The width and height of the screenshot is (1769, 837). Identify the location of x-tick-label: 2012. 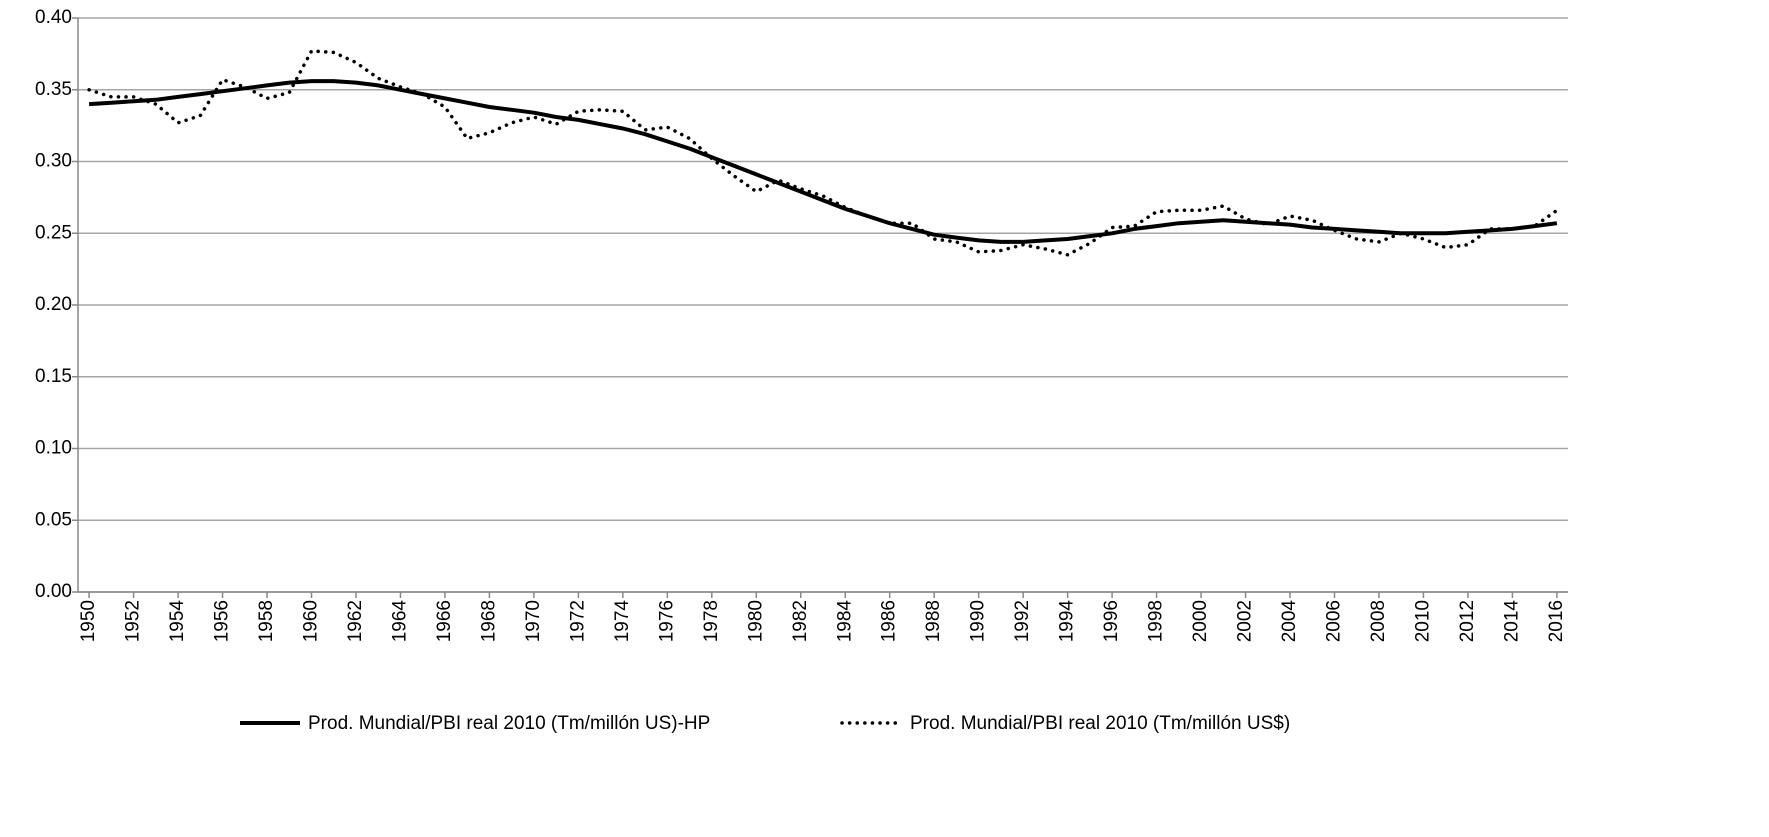
(1467, 621).